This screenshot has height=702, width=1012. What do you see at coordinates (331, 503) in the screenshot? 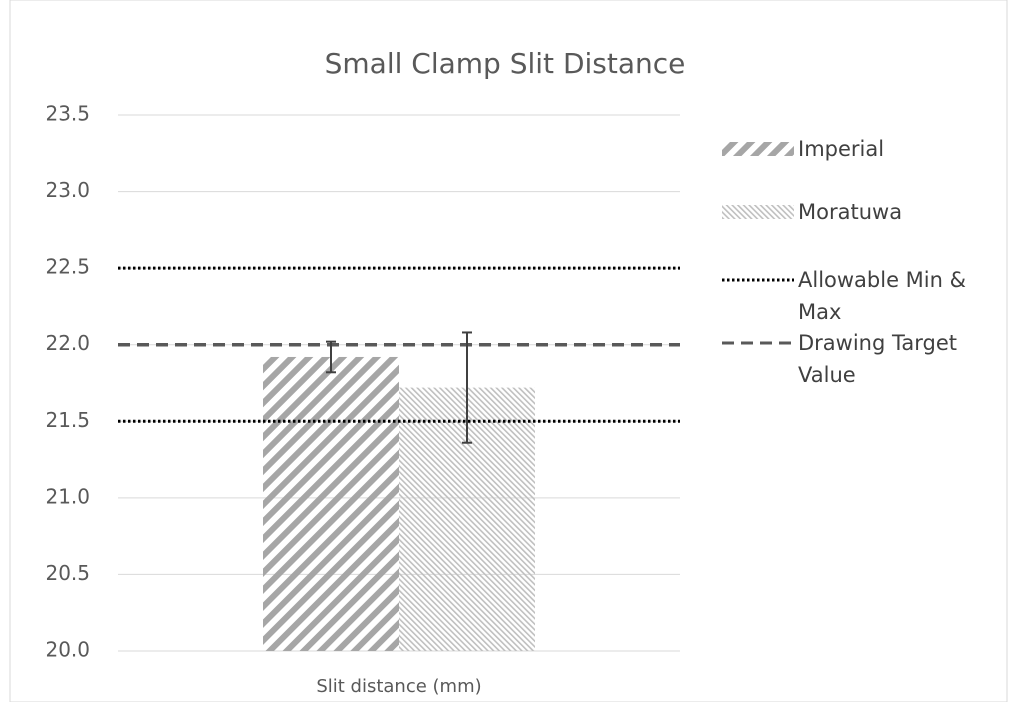
I see `bar` at bounding box center [331, 503].